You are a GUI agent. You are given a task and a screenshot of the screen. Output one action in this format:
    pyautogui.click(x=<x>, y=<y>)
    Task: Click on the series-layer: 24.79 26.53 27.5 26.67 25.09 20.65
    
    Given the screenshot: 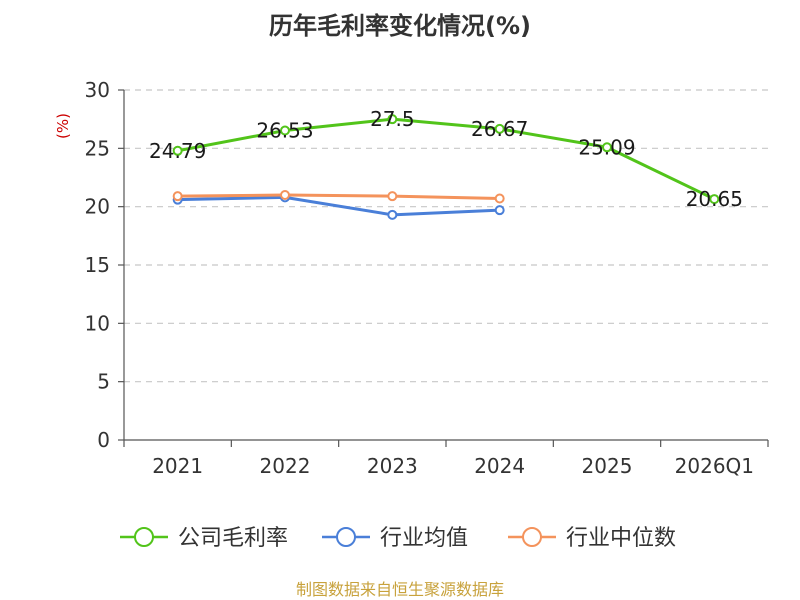 What is the action you would take?
    pyautogui.click(x=446, y=163)
    